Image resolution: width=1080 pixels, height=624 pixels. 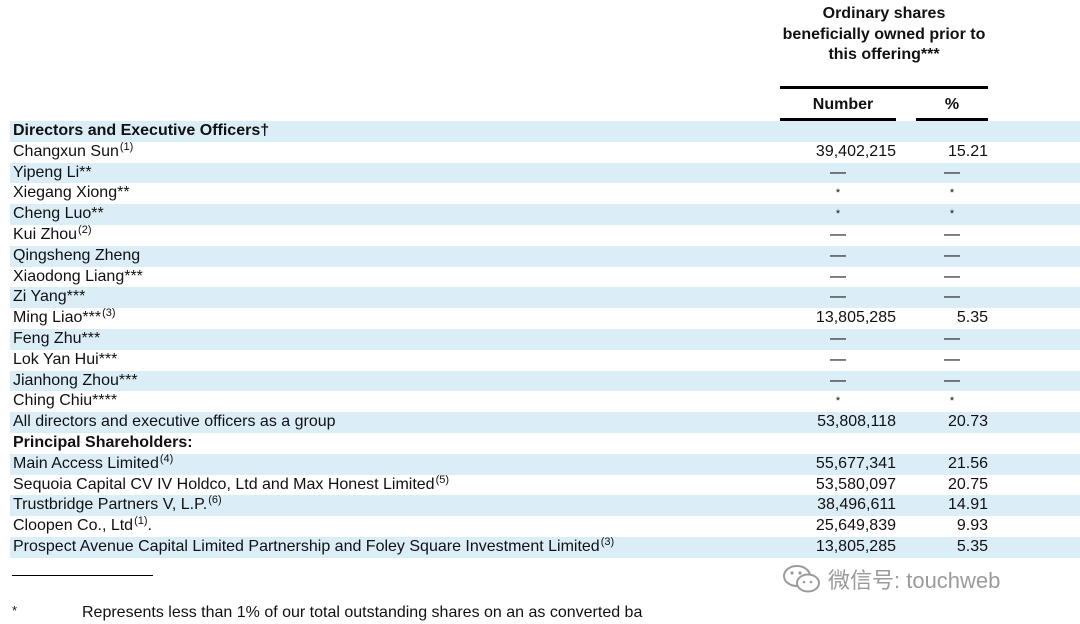 I want to click on row-label: Ching Chiu****, so click(x=65, y=401).